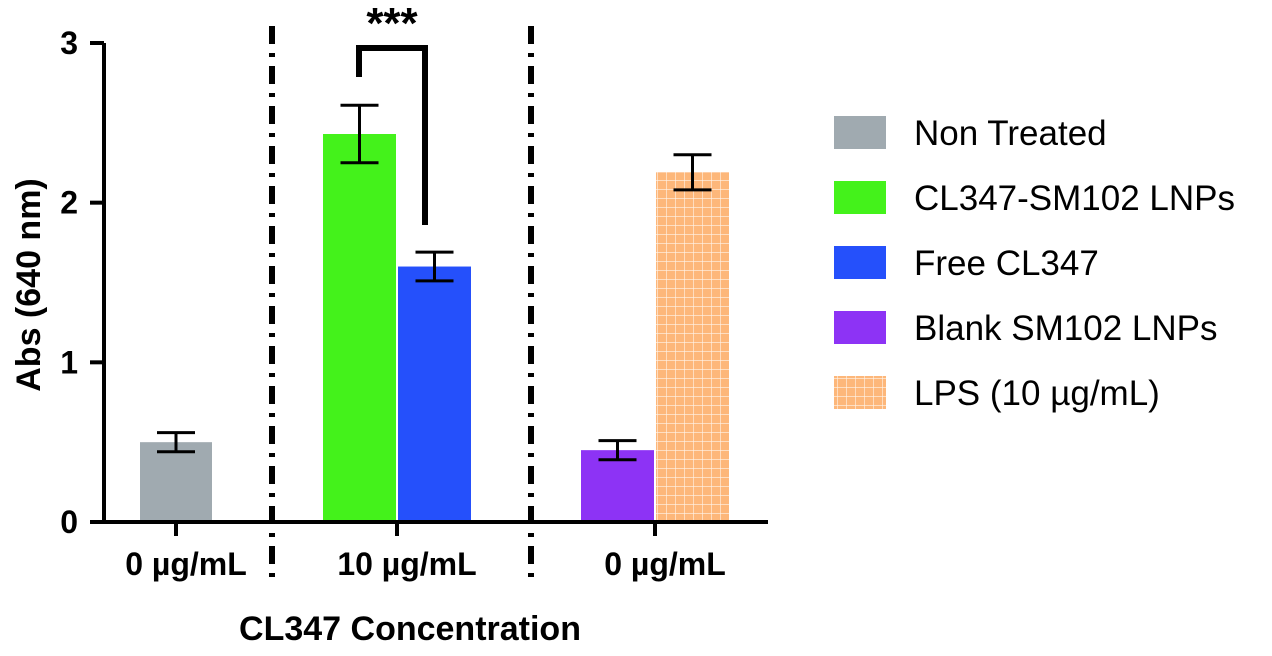  What do you see at coordinates (434, 394) in the screenshot?
I see `bar-free-cl347` at bounding box center [434, 394].